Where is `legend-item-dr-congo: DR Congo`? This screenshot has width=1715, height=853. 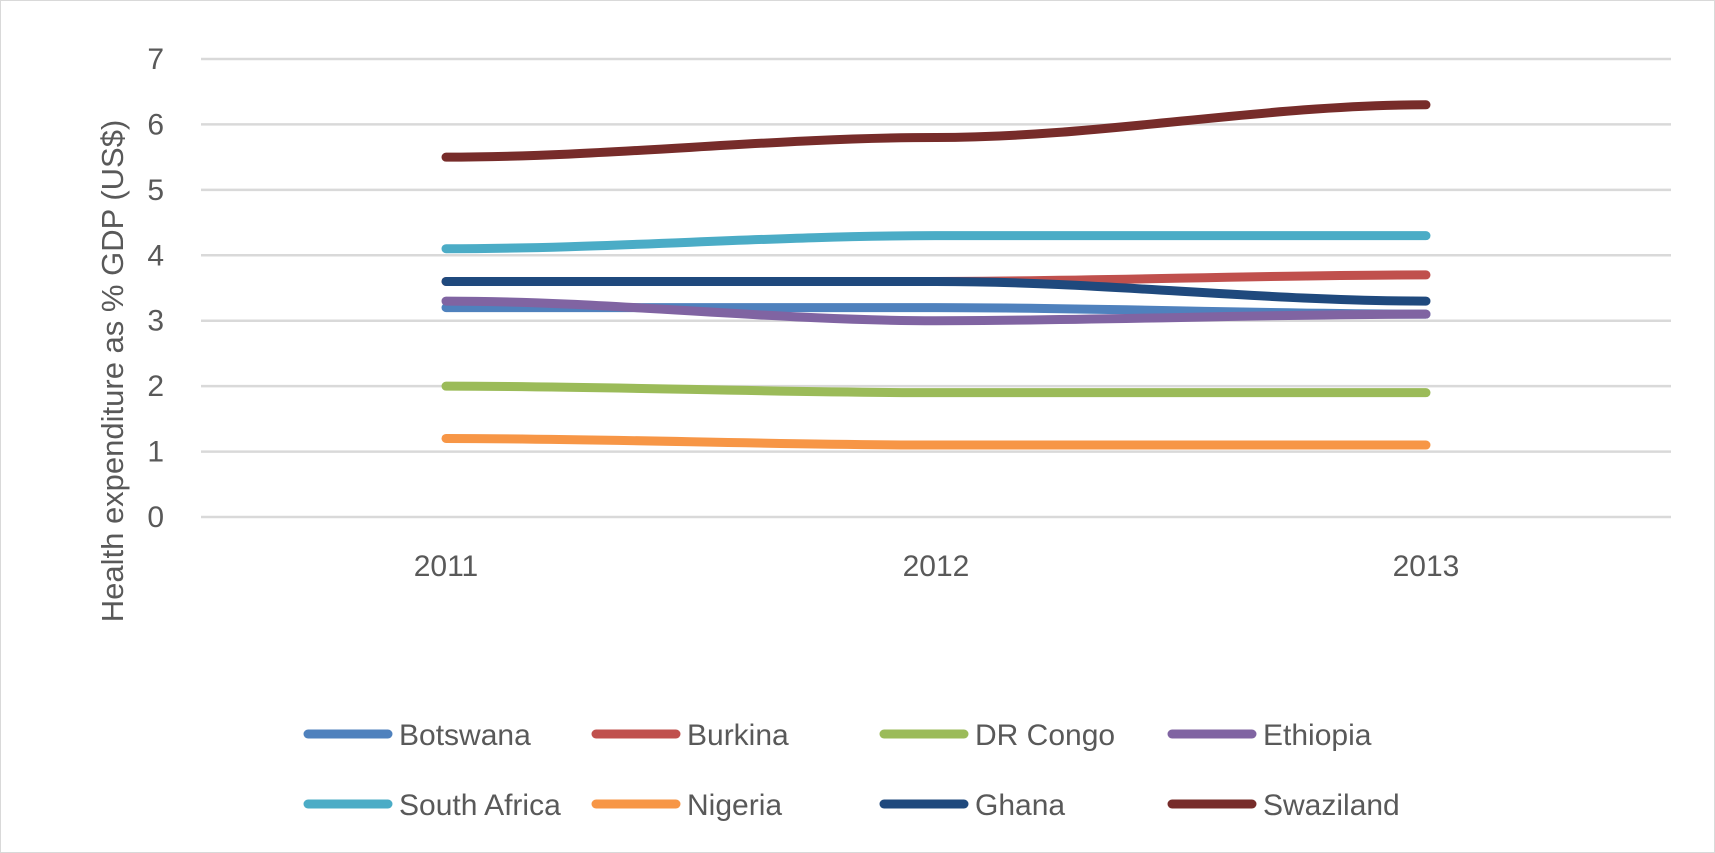
legend-item-dr-congo: DR Congo is located at coordinates (997, 735).